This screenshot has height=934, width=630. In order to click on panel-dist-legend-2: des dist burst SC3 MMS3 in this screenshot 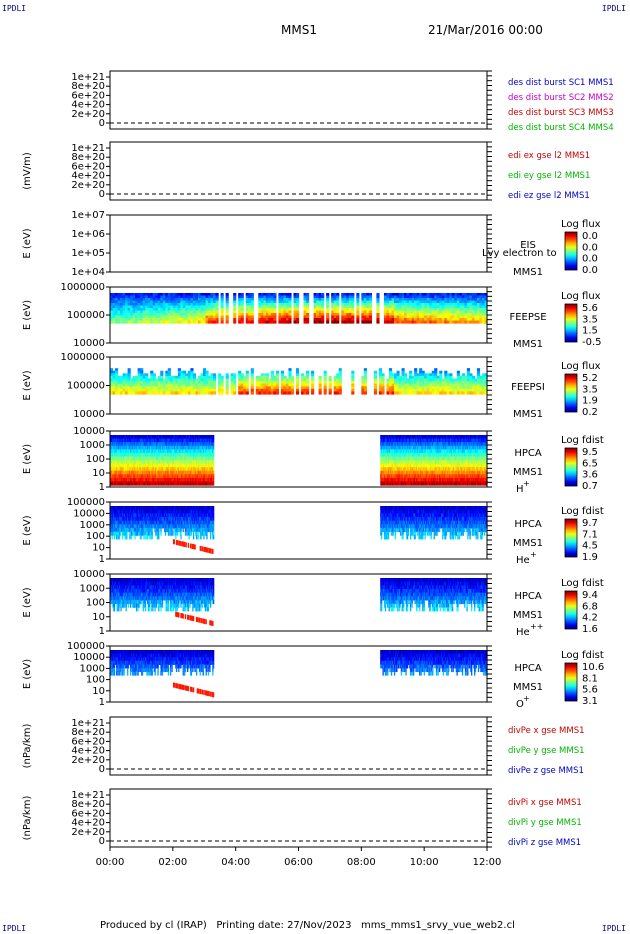, I will do `click(561, 113)`.